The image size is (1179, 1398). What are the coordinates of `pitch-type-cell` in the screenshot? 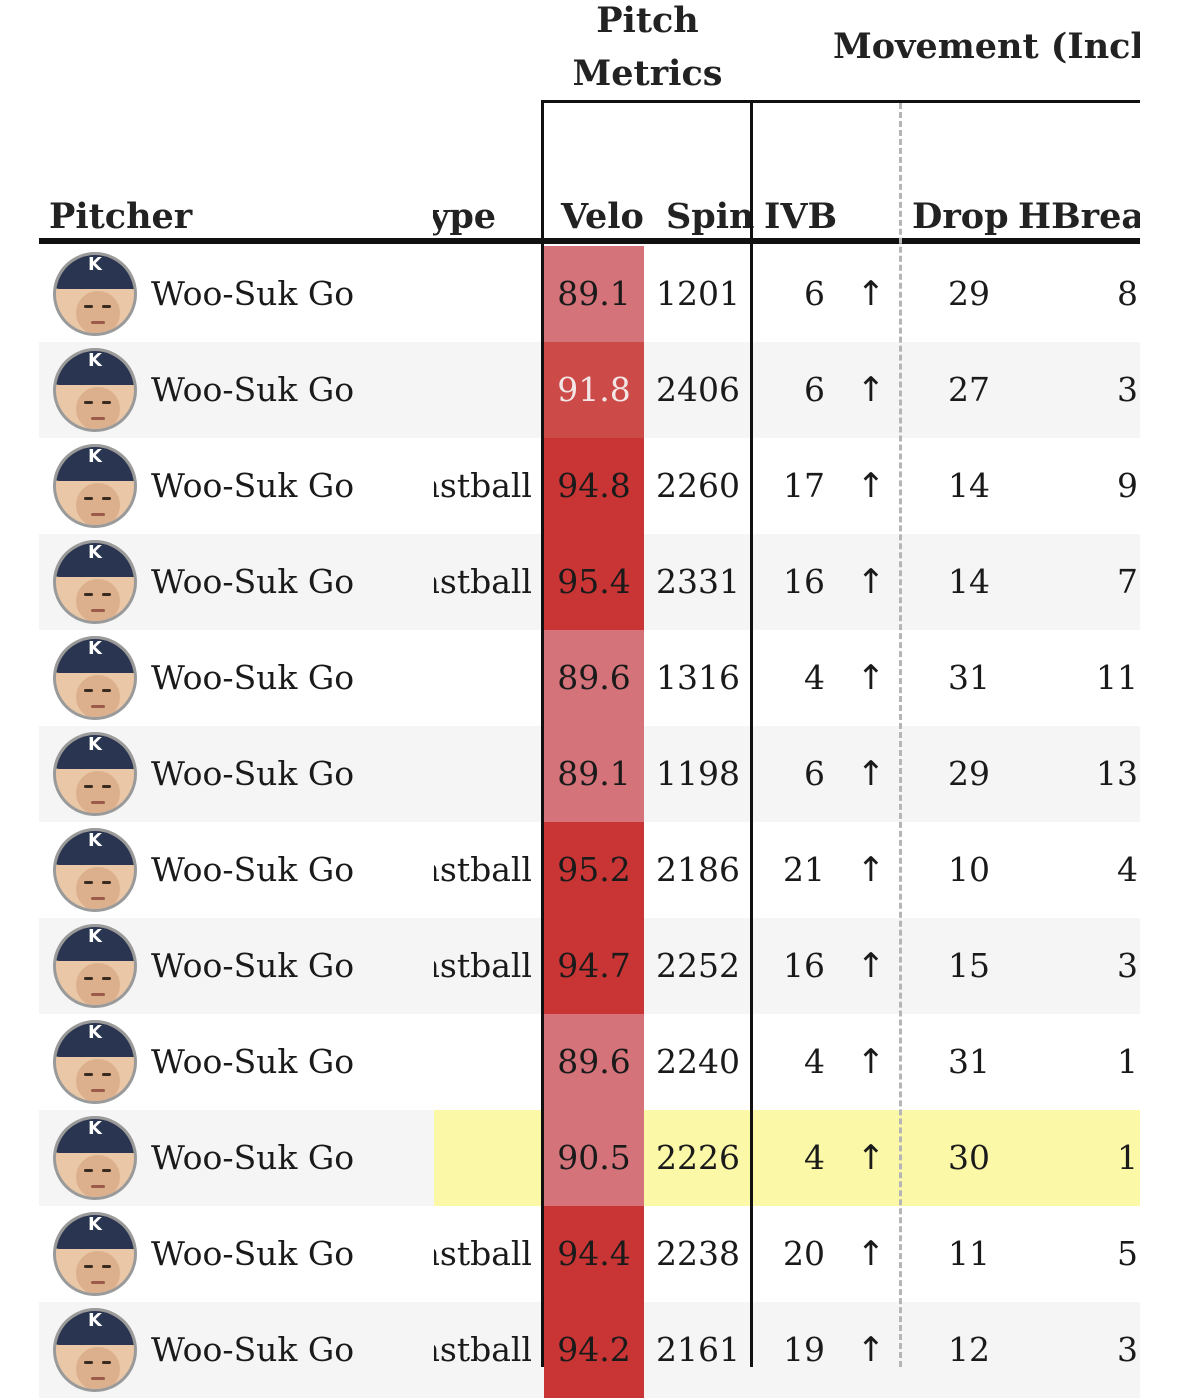 It's located at (488, 1062).